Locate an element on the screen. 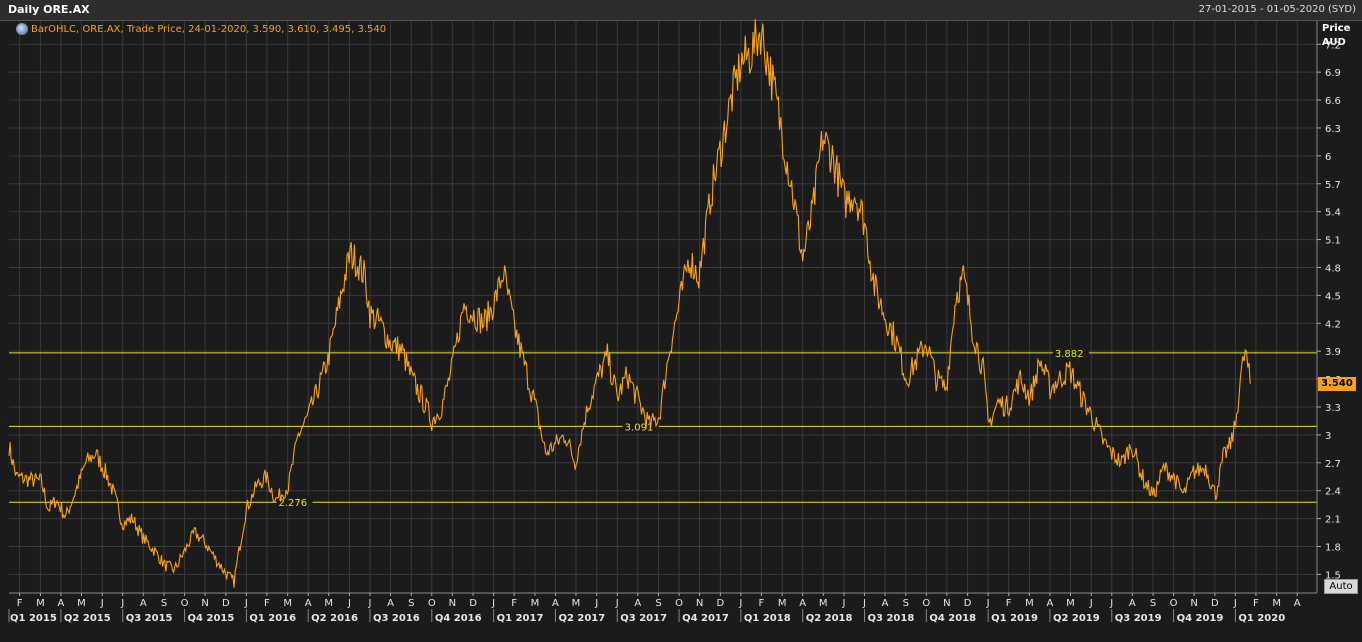  y-tick-label: 6.6 is located at coordinates (1333, 101).